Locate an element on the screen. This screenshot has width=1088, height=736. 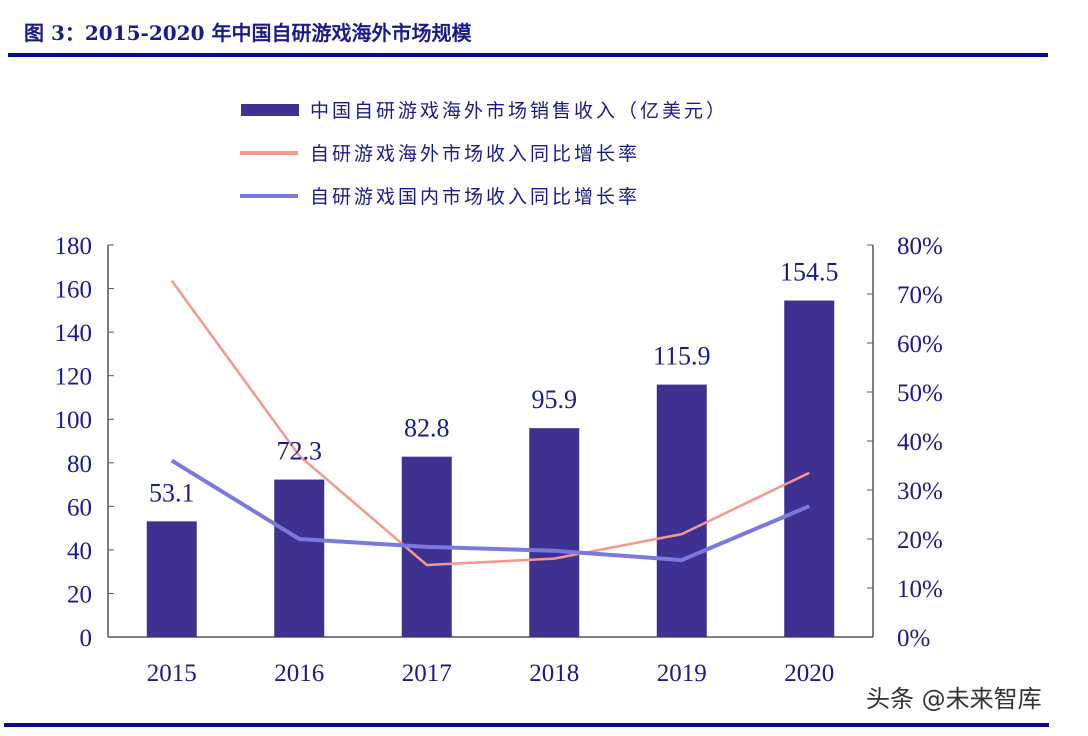
left-tick-label: 20 is located at coordinates (79, 594).